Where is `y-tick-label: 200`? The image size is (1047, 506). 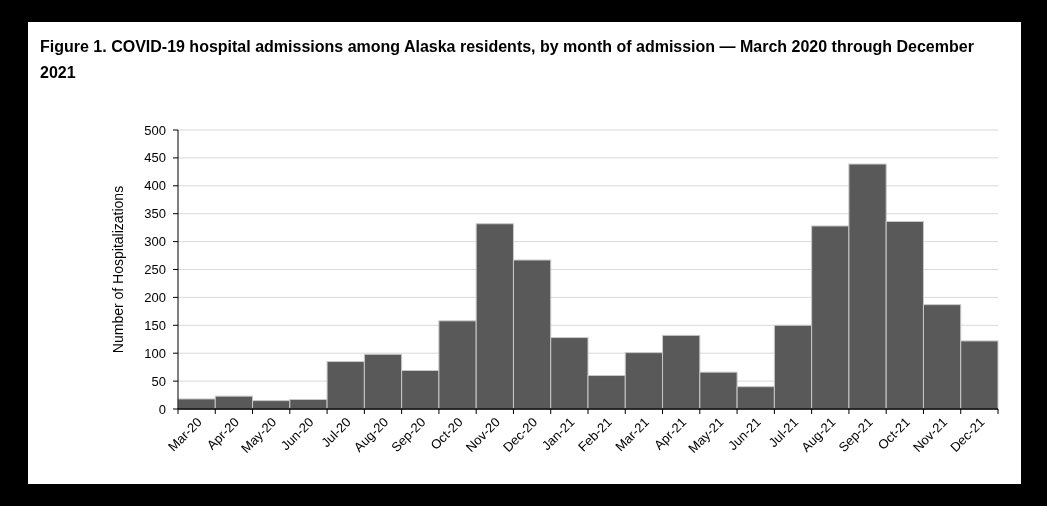 y-tick-label: 200 is located at coordinates (155, 297).